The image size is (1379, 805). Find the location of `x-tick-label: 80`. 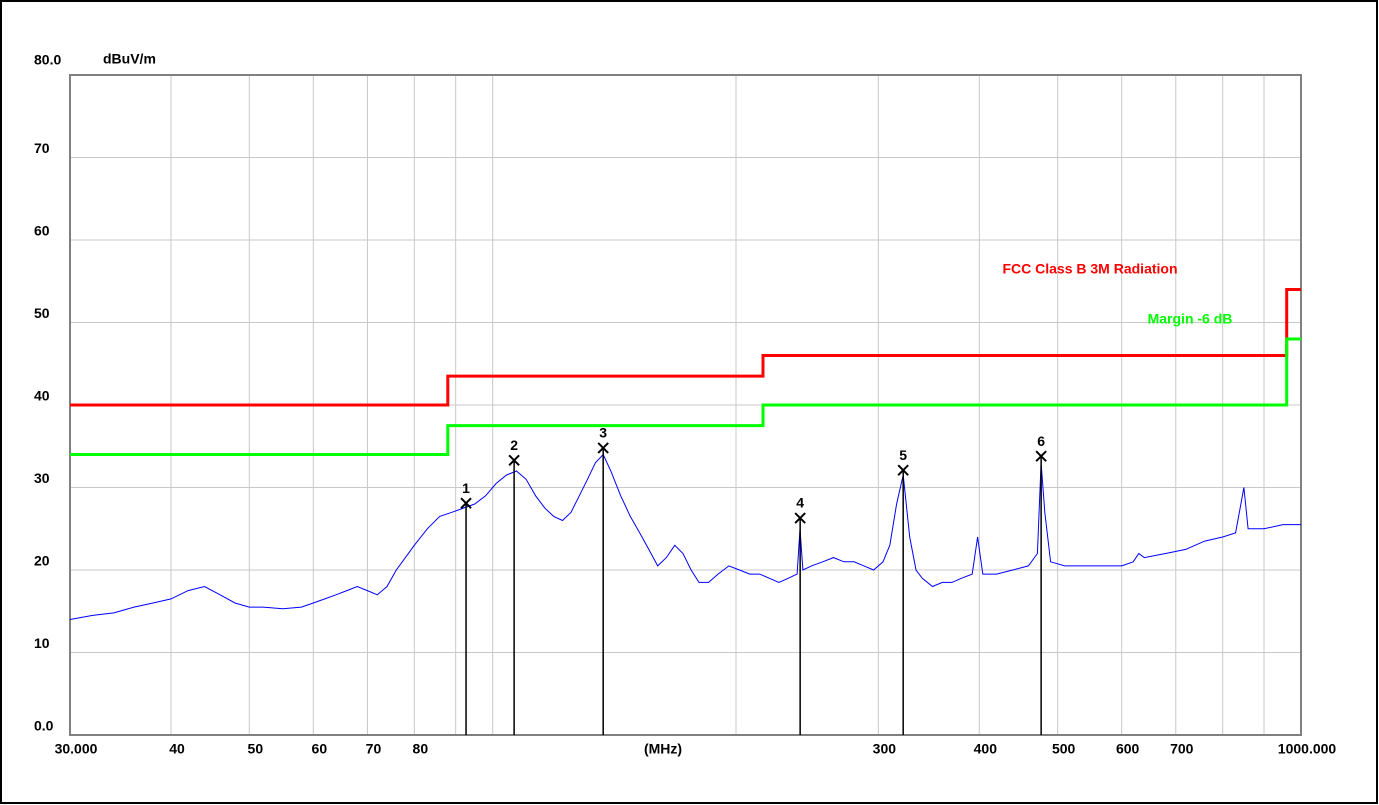

x-tick-label: 80 is located at coordinates (421, 749).